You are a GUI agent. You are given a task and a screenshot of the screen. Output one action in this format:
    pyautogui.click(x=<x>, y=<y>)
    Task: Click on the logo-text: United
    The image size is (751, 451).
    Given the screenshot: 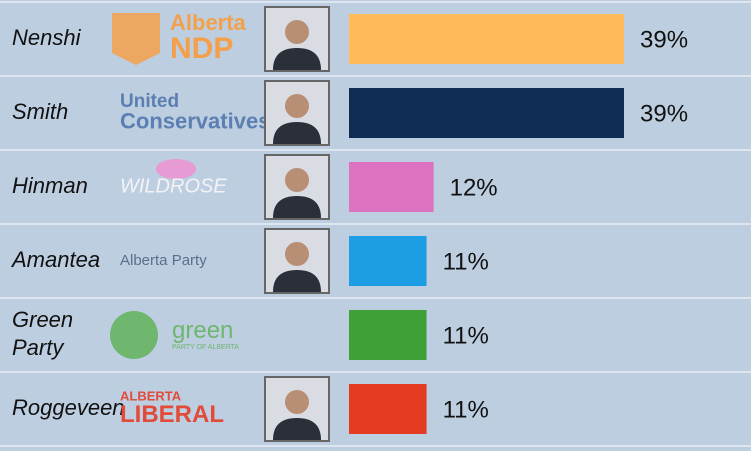 What is the action you would take?
    pyautogui.click(x=149, y=101)
    